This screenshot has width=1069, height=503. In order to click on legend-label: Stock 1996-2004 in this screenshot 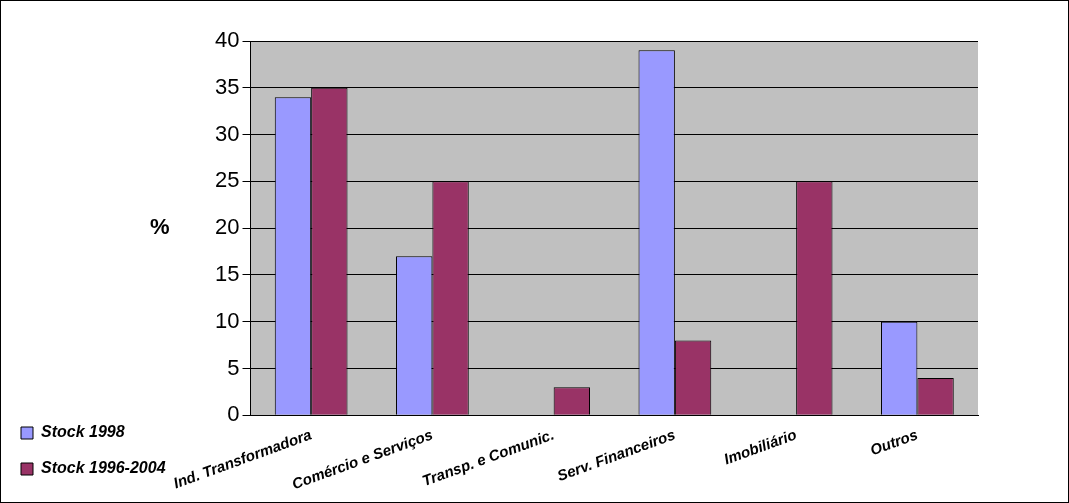, I will do `click(103, 468)`.